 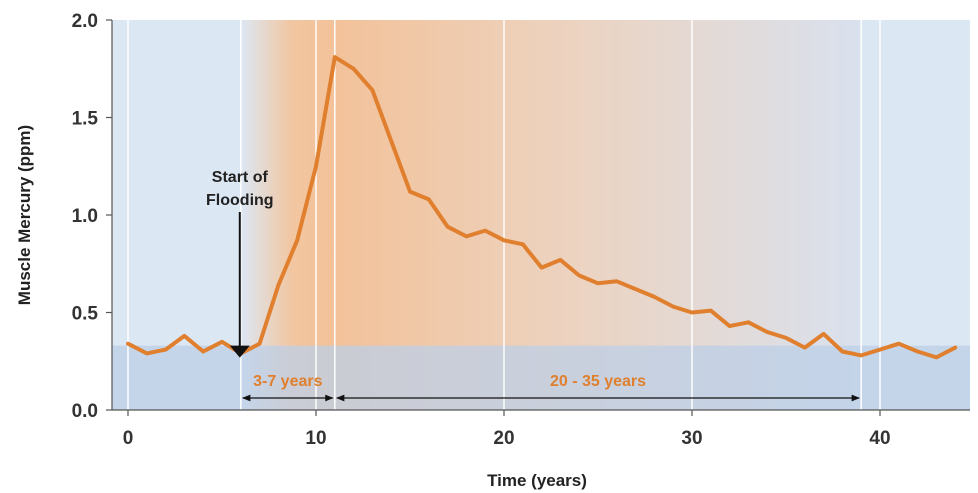 I want to click on x-tick-label: 30, so click(x=691, y=438).